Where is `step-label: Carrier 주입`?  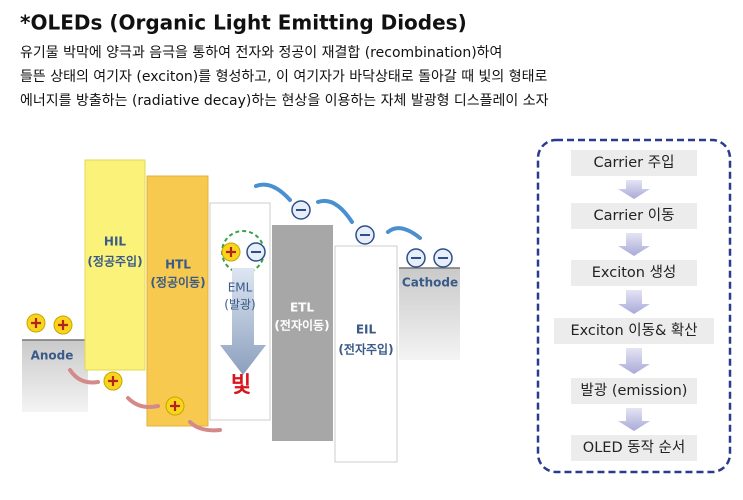 step-label: Carrier 주입 is located at coordinates (634, 162).